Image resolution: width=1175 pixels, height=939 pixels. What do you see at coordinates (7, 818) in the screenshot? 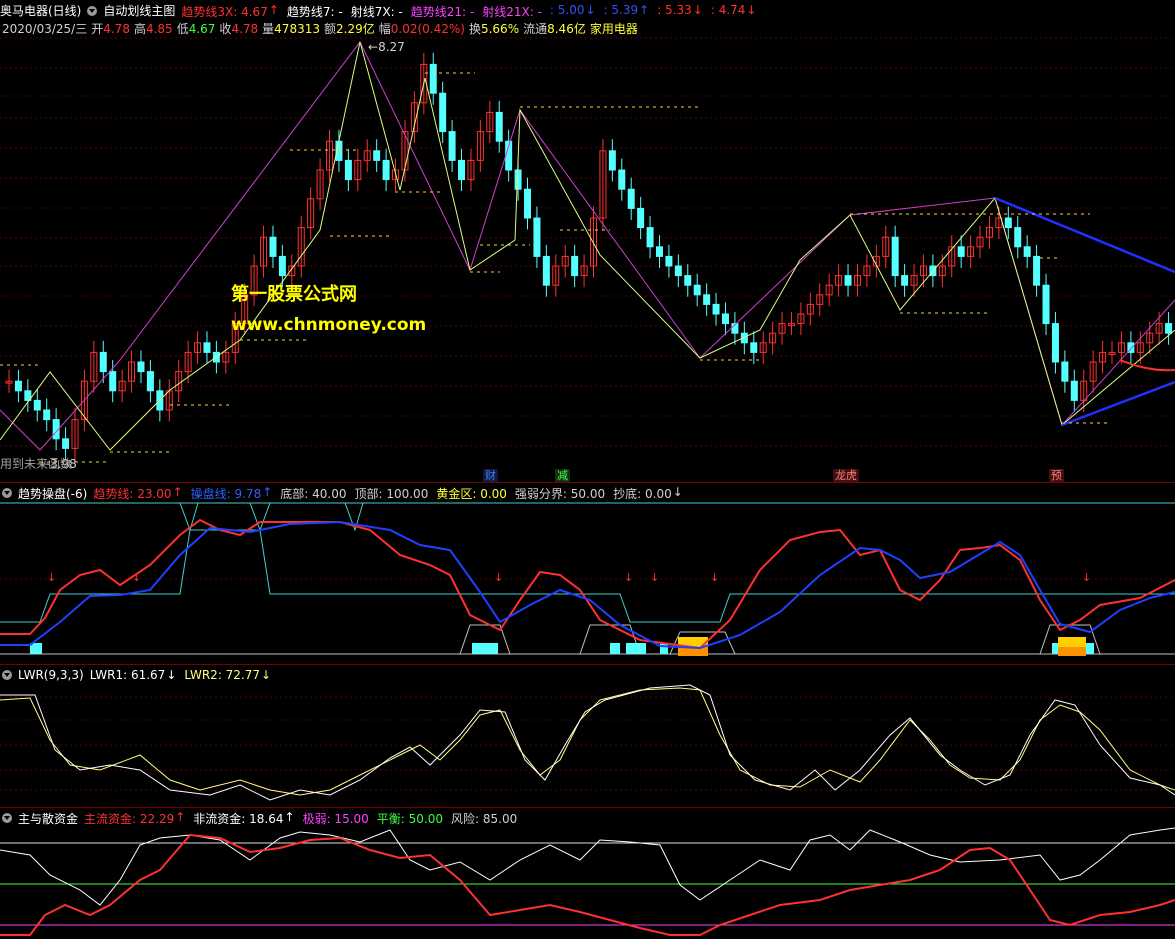
I see `panel3-dropdown-icon` at bounding box center [7, 818].